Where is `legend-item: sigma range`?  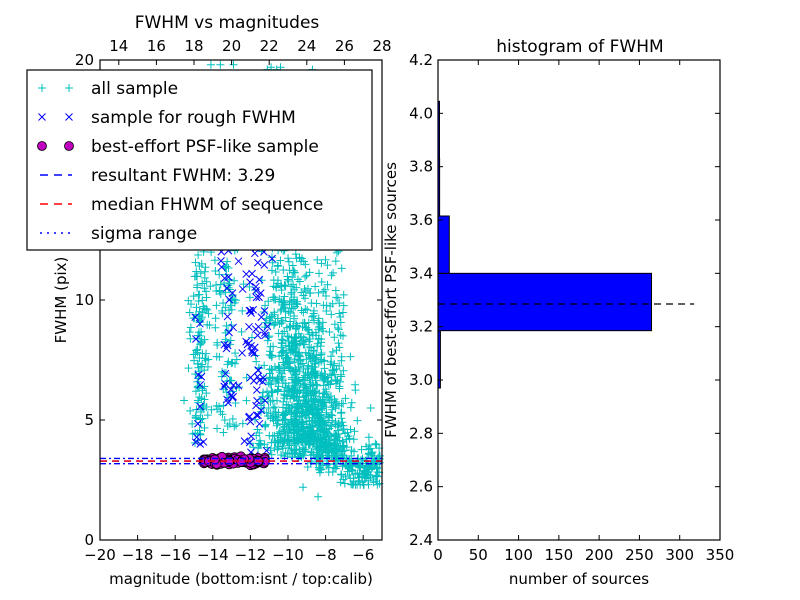
legend-item: sigma range is located at coordinates (118, 234).